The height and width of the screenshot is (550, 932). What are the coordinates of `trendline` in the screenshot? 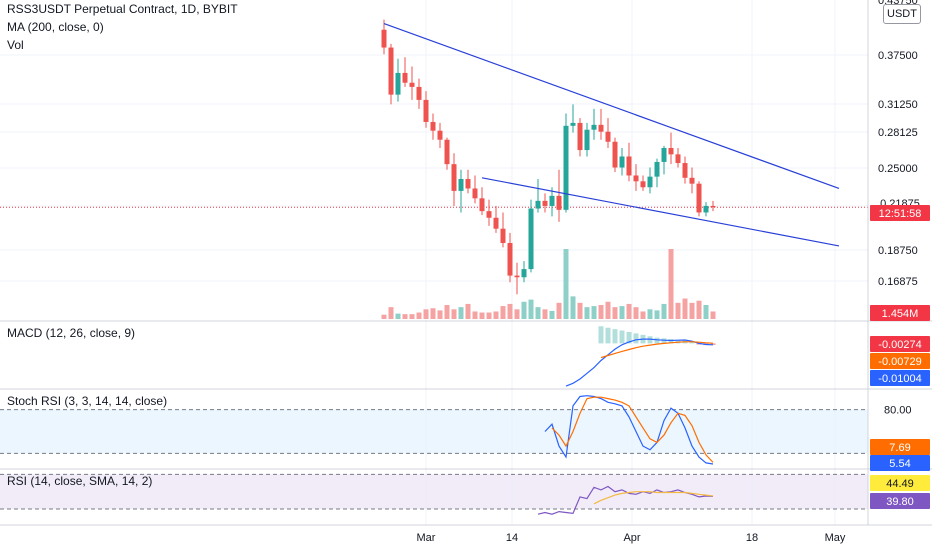 It's located at (611, 106).